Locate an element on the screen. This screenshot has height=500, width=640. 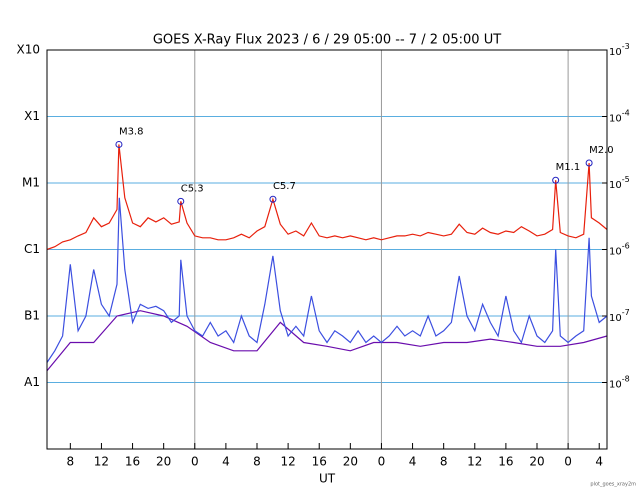
y2-tick-label: 10⁻⁸ is located at coordinates (619, 382).